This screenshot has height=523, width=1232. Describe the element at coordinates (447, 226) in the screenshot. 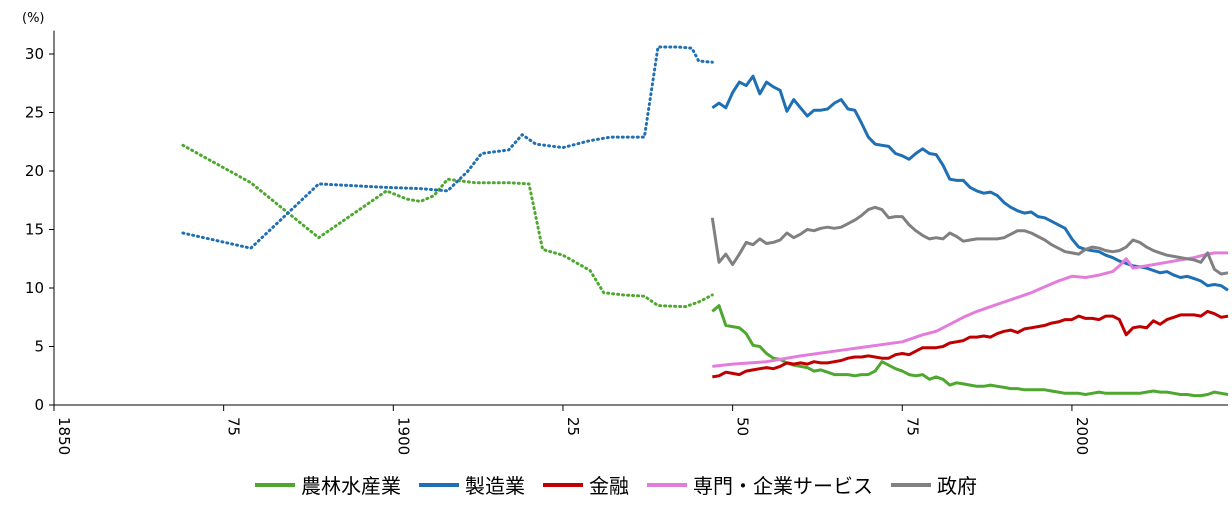

I see `series-line-agriculture-dotted` at that location.